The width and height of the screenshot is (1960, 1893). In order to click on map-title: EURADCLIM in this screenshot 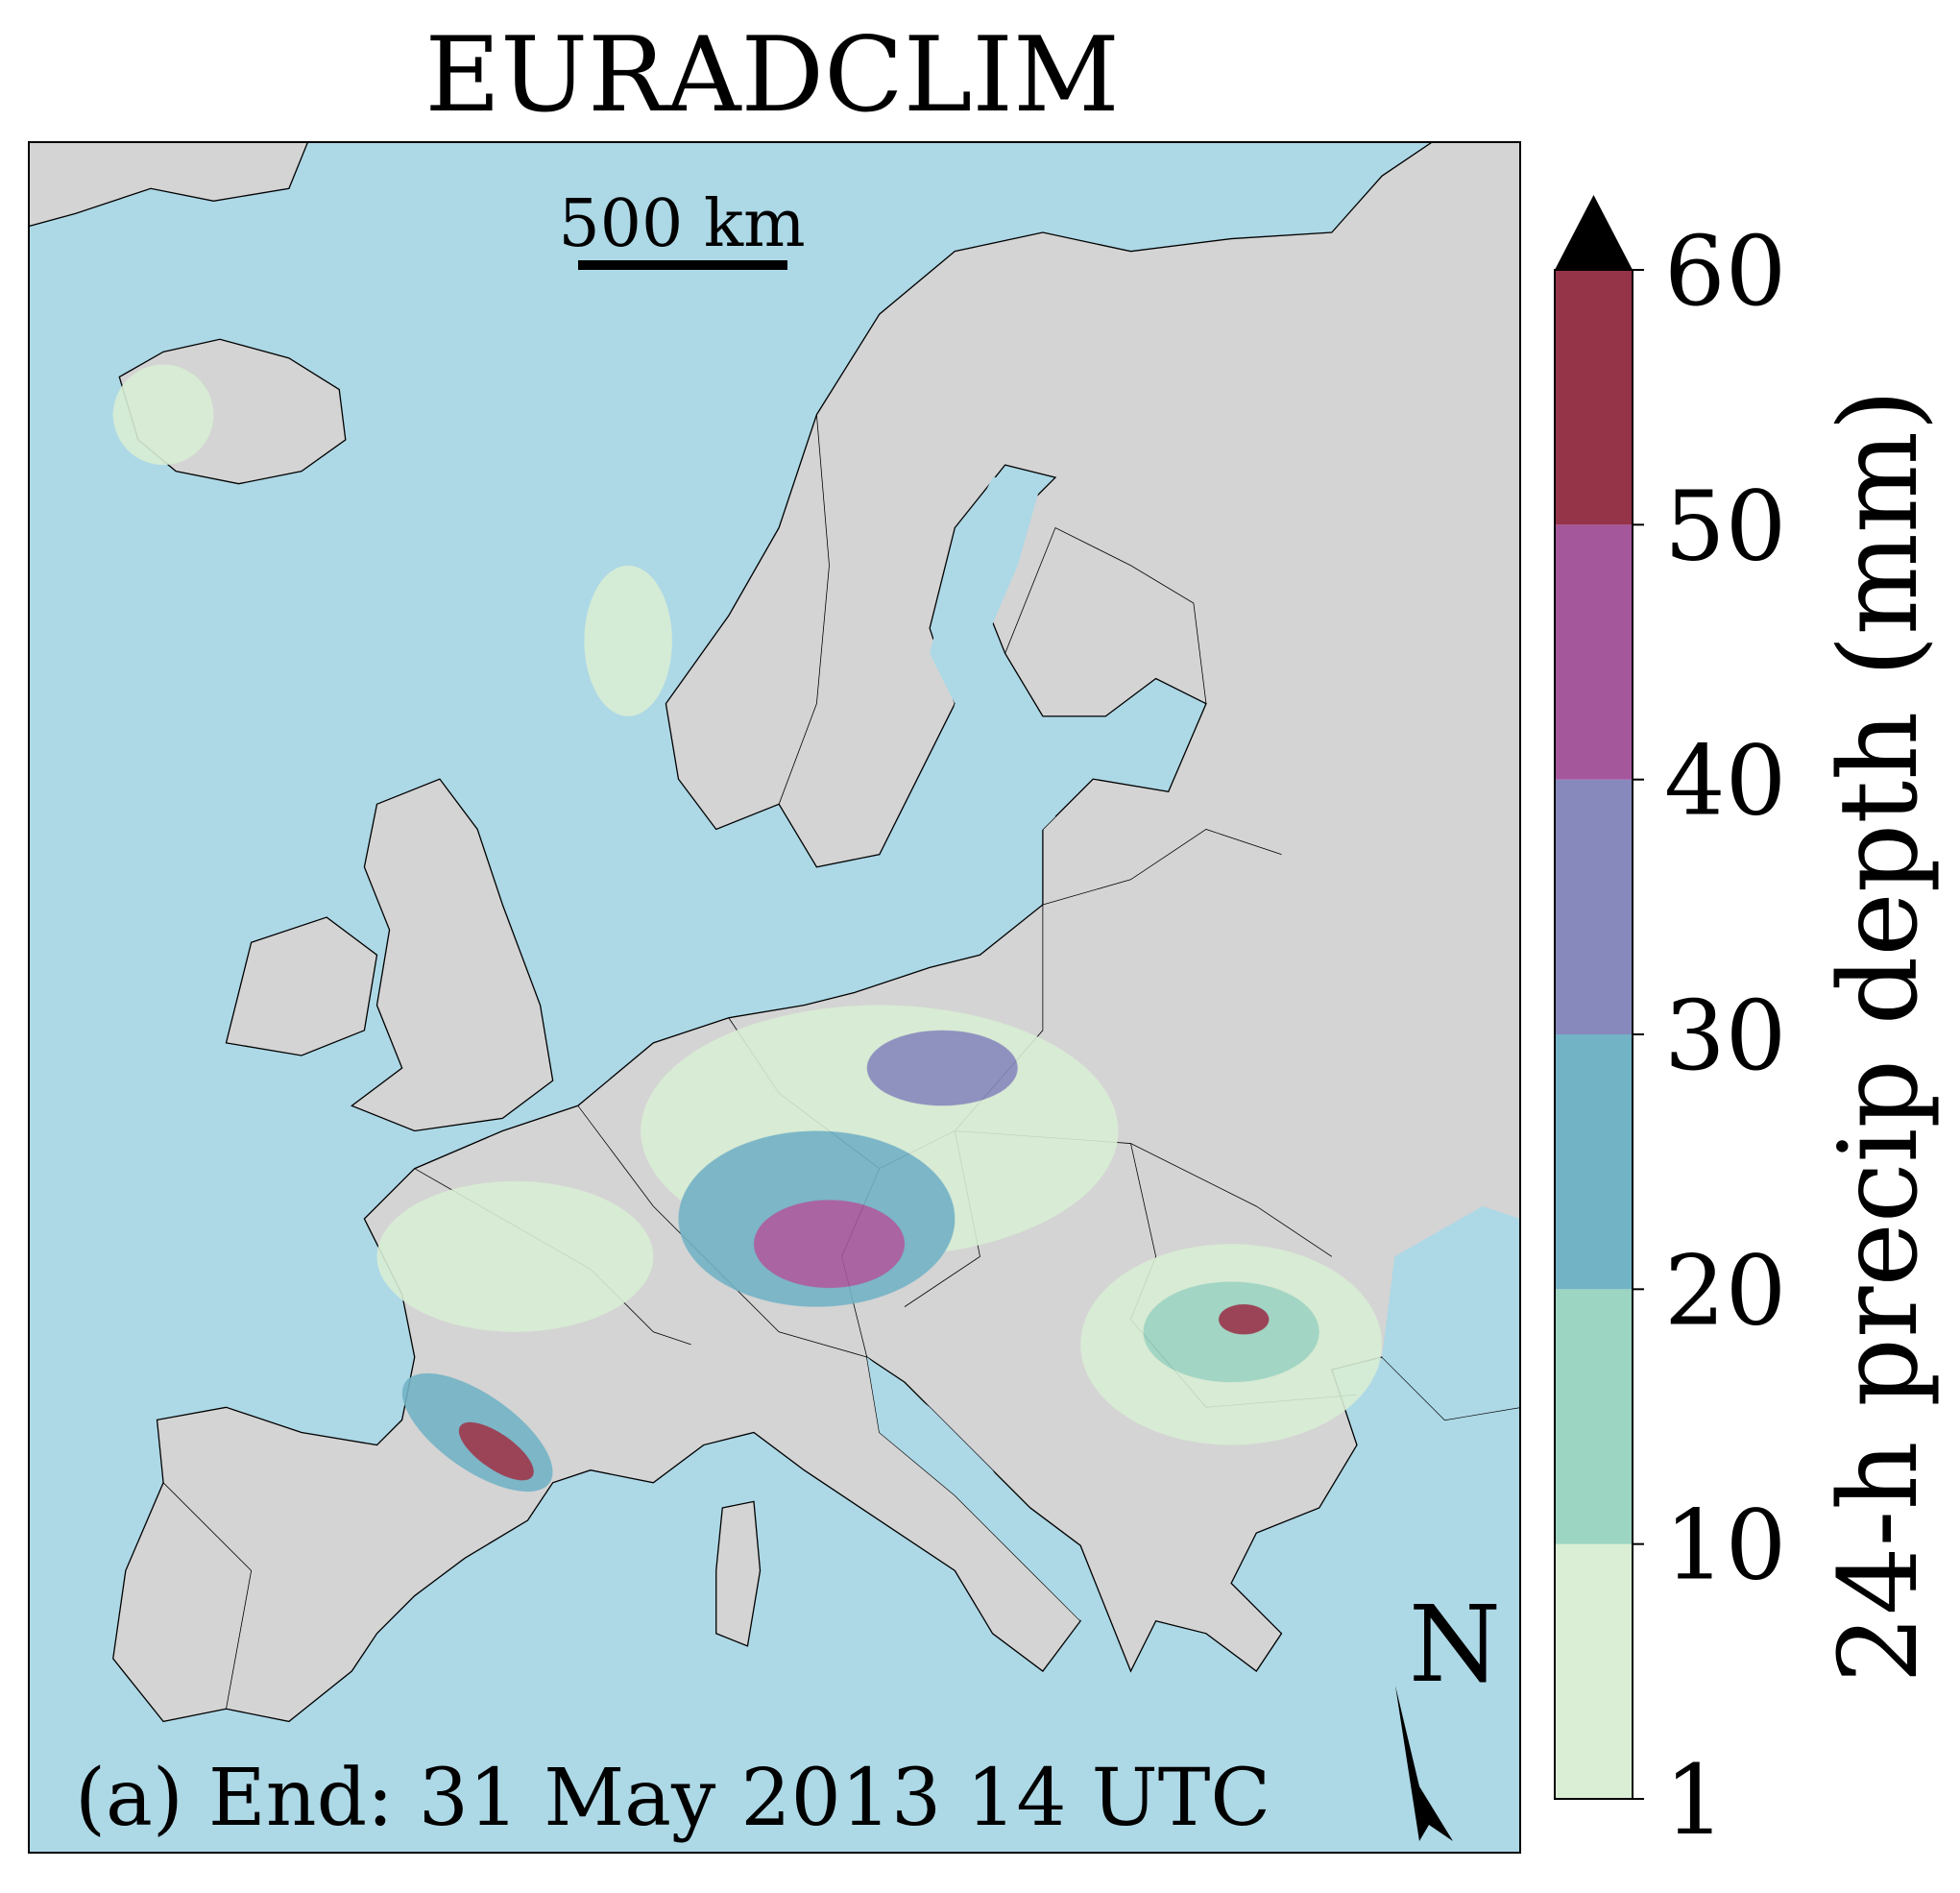, I will do `click(772, 75)`.